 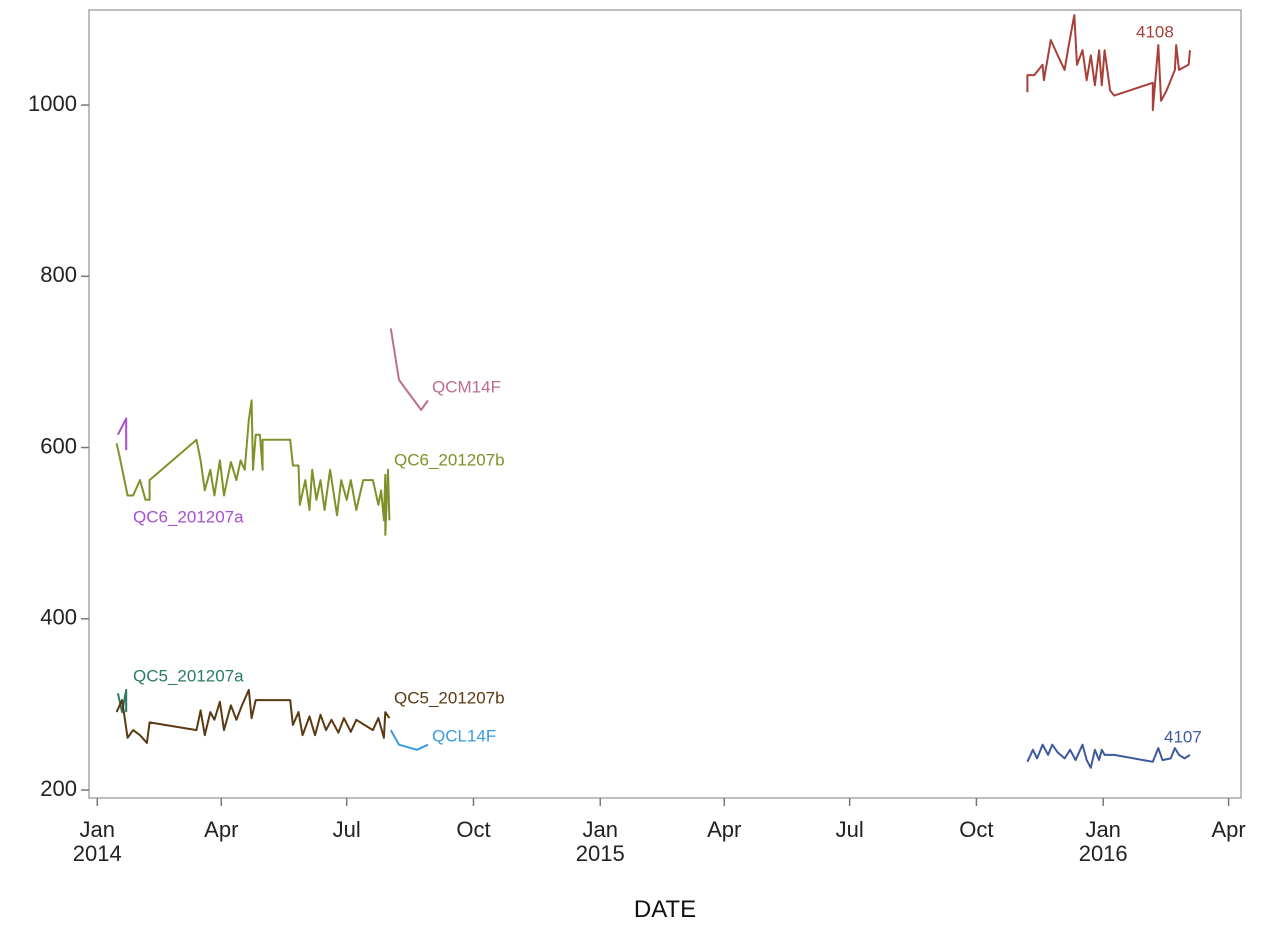 What do you see at coordinates (449, 697) in the screenshot?
I see `series-label: QC5_201207b` at bounding box center [449, 697].